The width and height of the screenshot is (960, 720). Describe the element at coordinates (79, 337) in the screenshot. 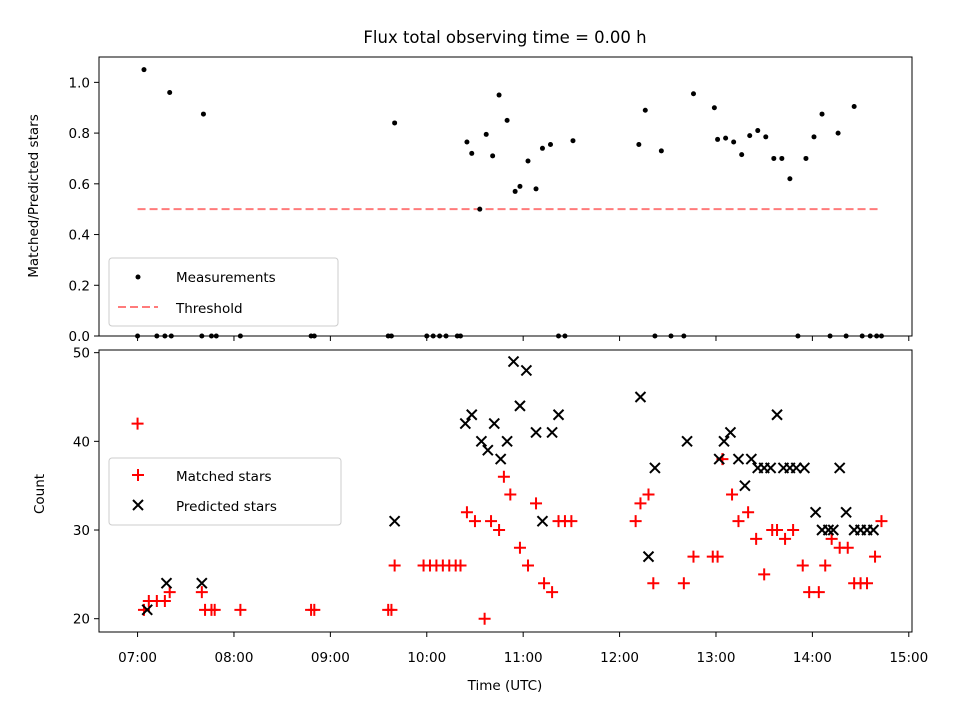

I see `top-y-tick-label: 0.0` at that location.